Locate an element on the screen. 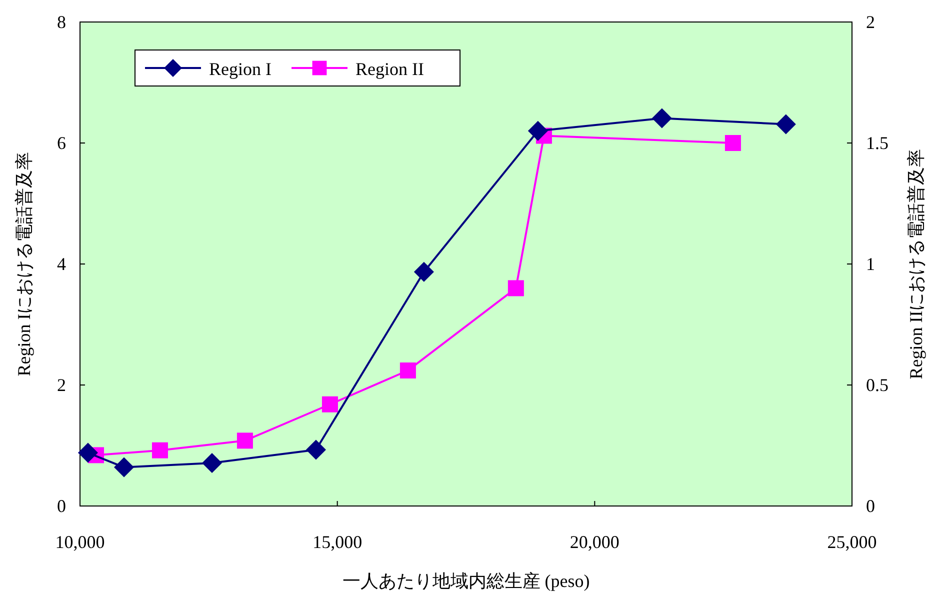 The height and width of the screenshot is (597, 931). x-tick-label: 10,000 is located at coordinates (80, 542).